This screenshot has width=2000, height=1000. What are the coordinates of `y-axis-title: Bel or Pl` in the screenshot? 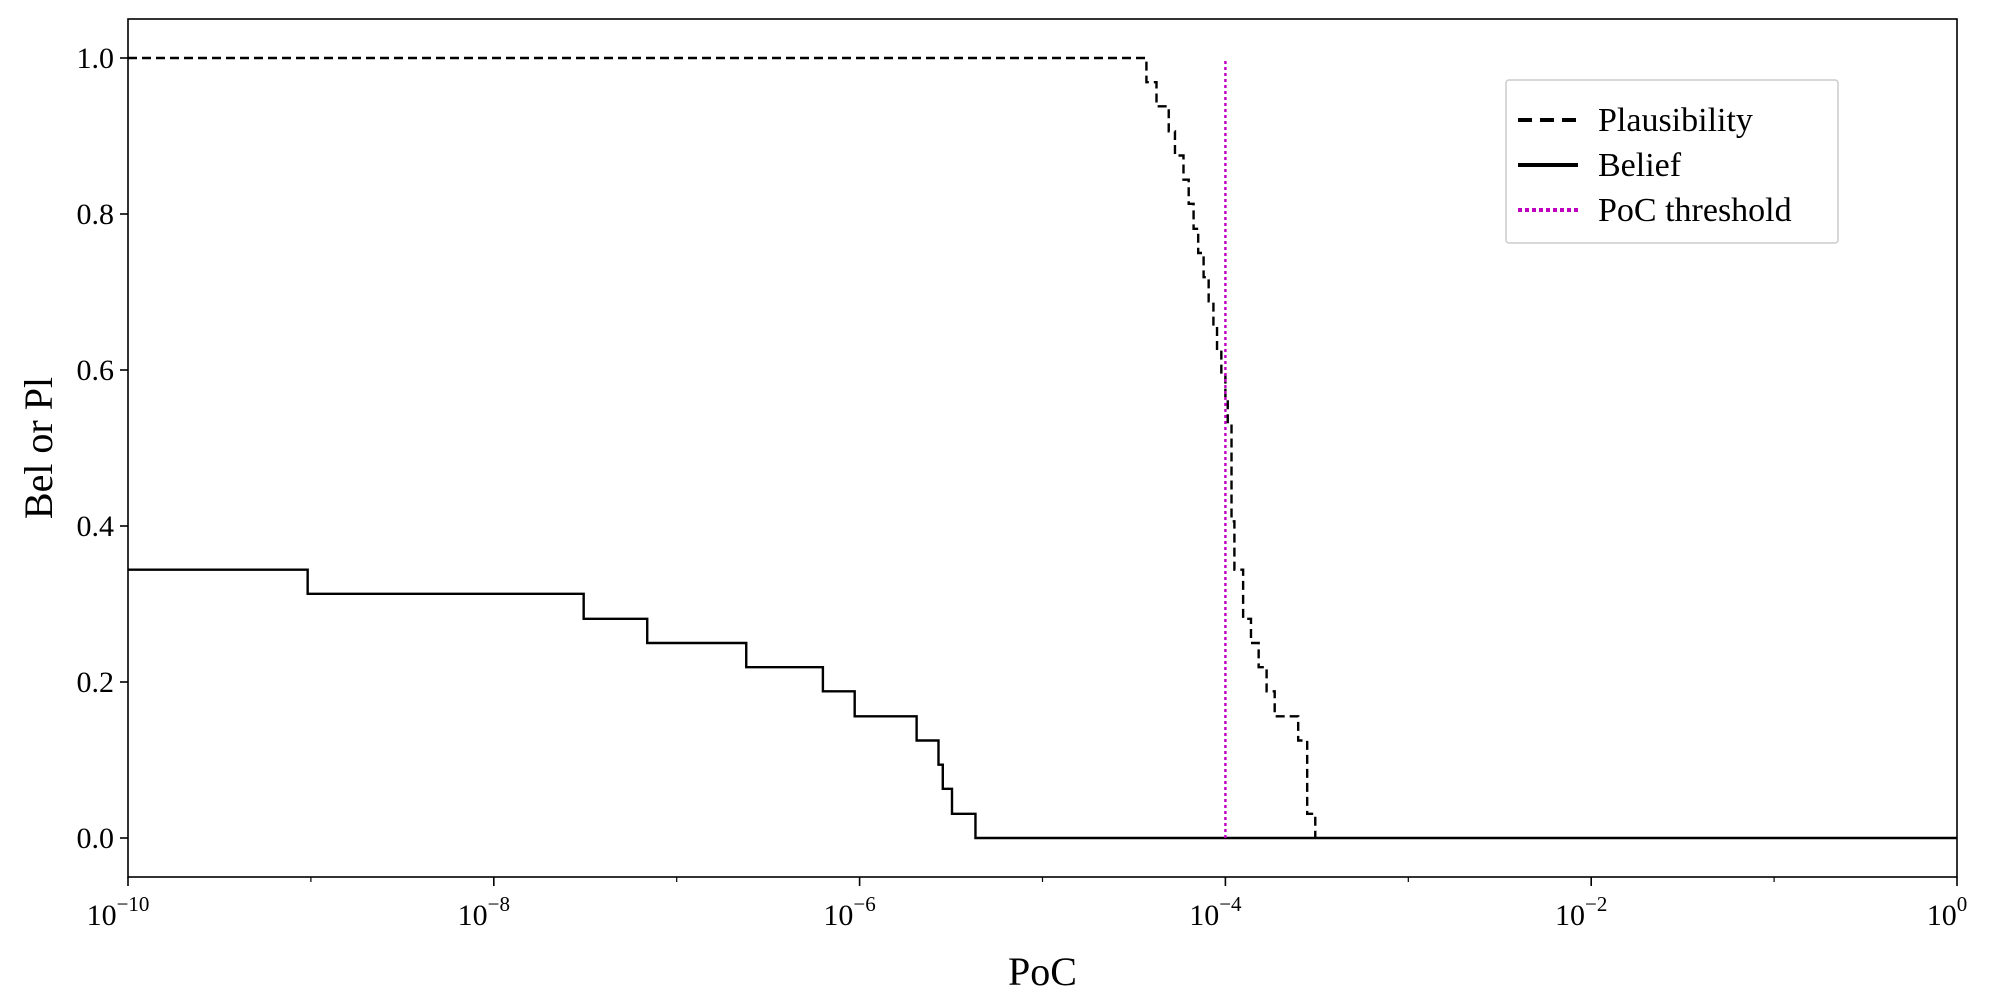 It's located at (38, 448).